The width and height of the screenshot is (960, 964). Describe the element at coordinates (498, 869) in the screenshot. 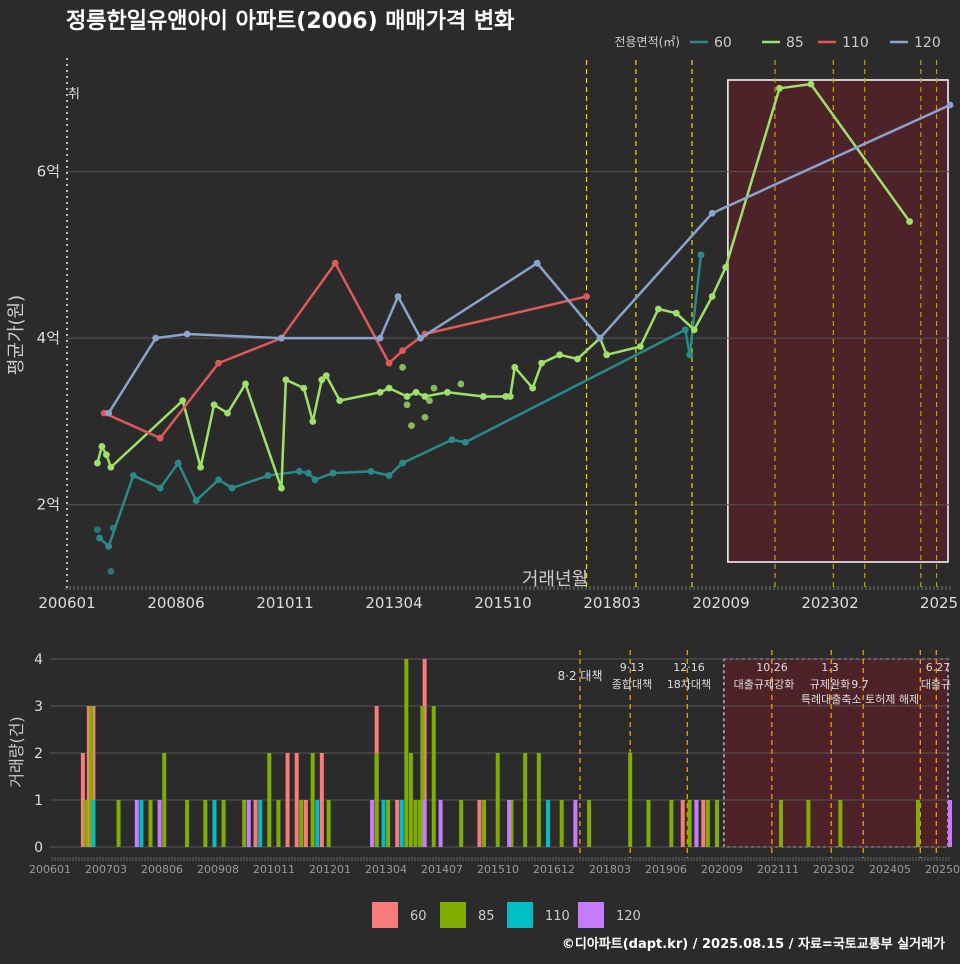

I see `volume-x-tick-label: 201510` at that location.